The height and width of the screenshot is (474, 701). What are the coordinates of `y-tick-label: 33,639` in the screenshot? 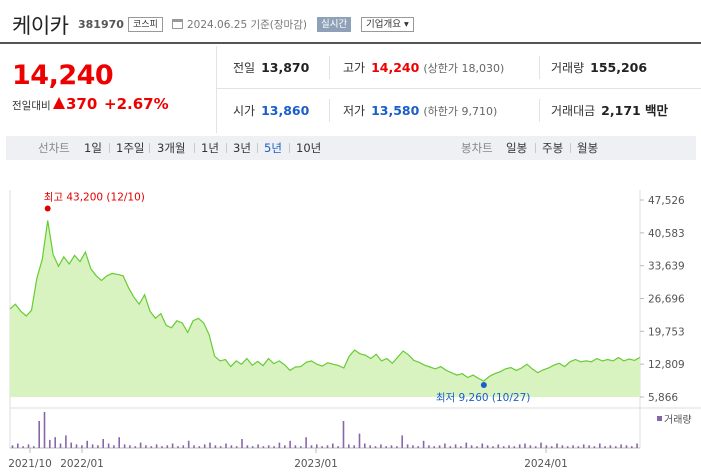 It's located at (666, 267).